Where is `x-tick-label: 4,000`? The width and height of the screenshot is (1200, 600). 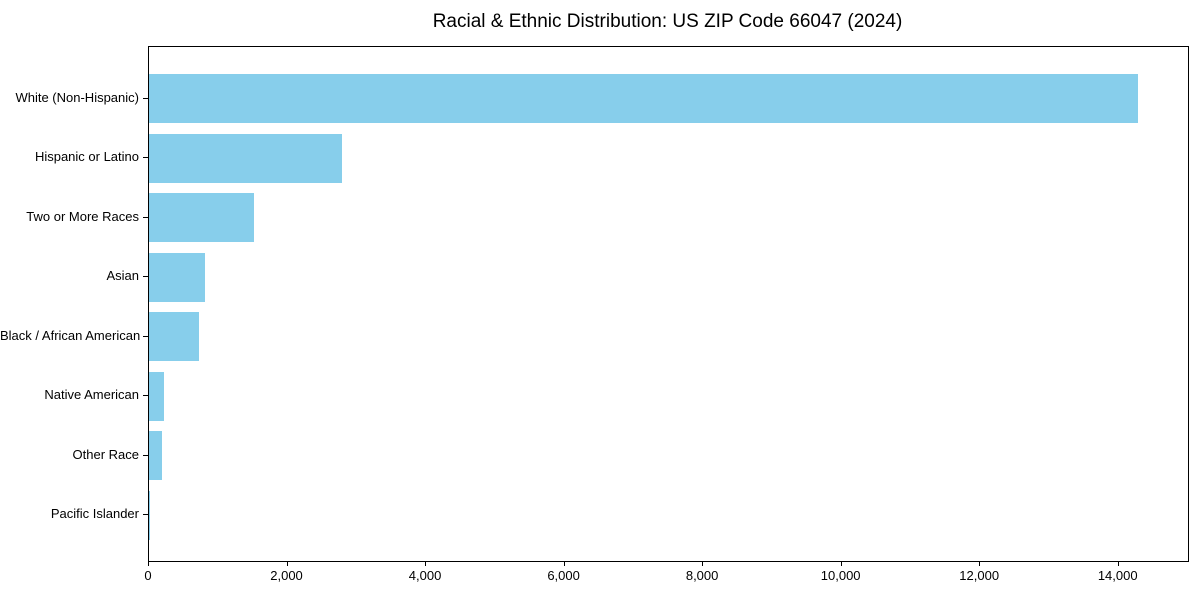
x-tick-label: 4,000 is located at coordinates (425, 575).